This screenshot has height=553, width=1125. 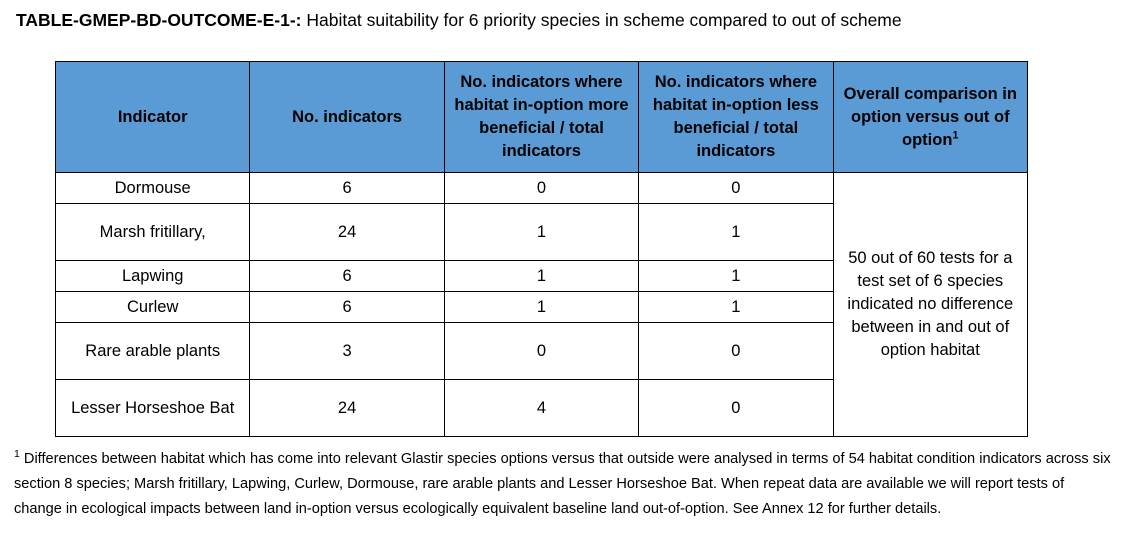 I want to click on cell-indicator-name: Rare arable plants, so click(x=152, y=351).